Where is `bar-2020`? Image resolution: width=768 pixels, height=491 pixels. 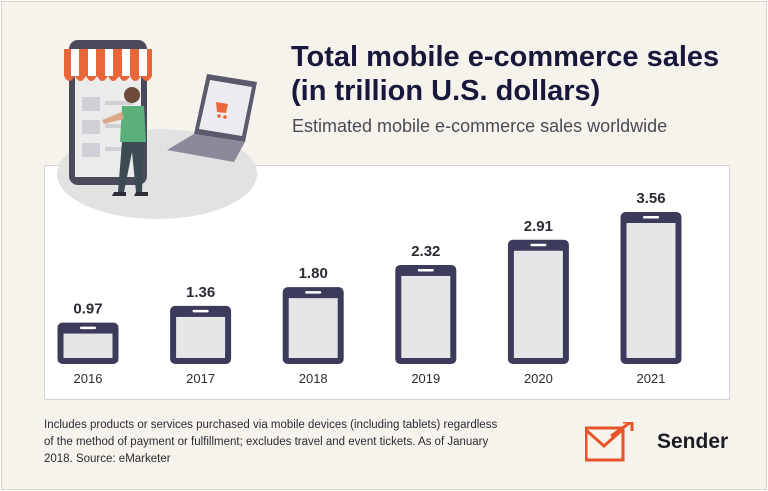
bar-2020 is located at coordinates (538, 301).